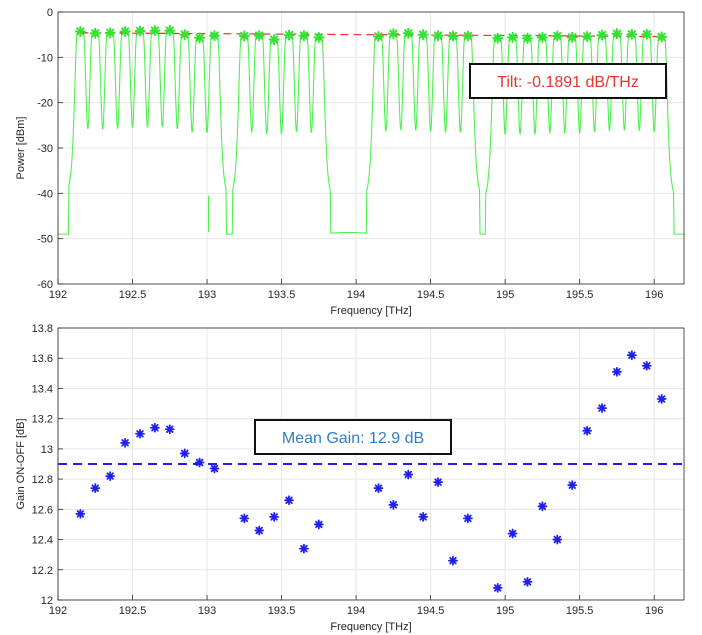 The width and height of the screenshot is (702, 635). What do you see at coordinates (45, 285) in the screenshot?
I see `y-tick-label: -60` at bounding box center [45, 285].